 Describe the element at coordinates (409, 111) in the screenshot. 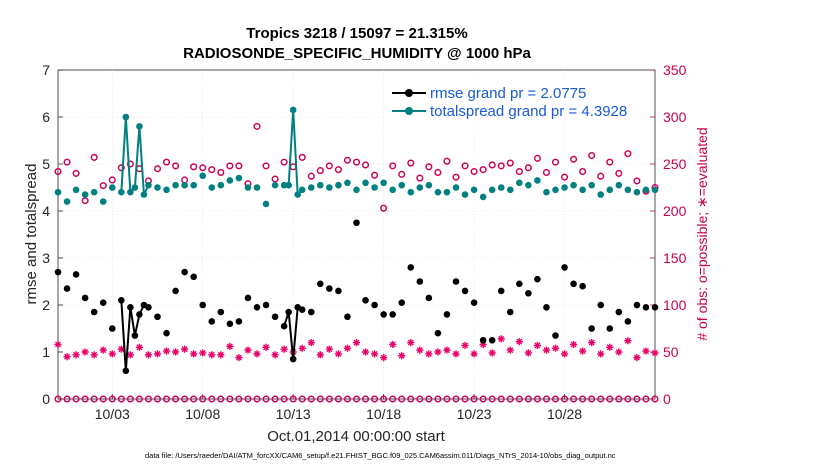

I see `legend-spread-marker` at that location.